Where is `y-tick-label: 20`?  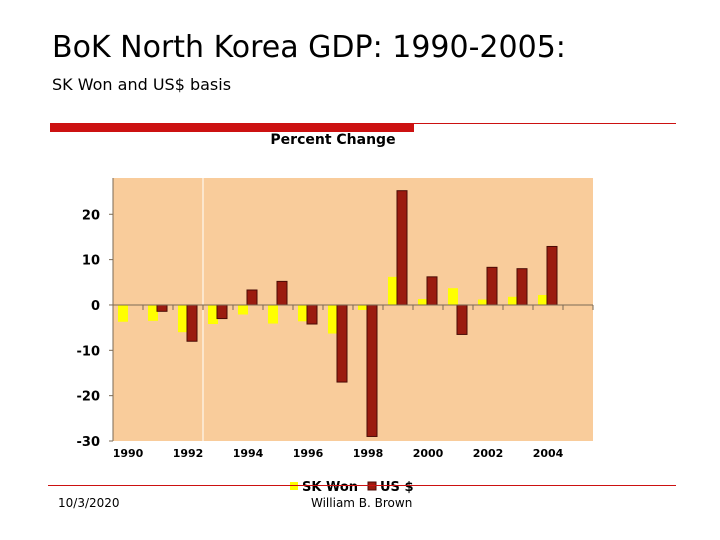
y-tick-label: 20 is located at coordinates (91, 215).